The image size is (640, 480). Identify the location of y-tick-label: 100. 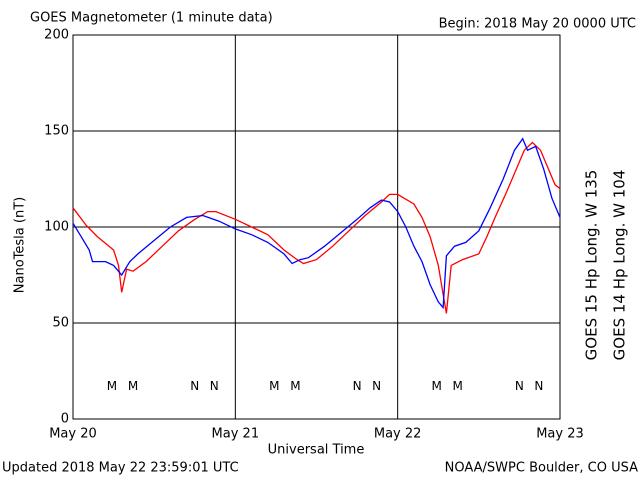
(56, 227).